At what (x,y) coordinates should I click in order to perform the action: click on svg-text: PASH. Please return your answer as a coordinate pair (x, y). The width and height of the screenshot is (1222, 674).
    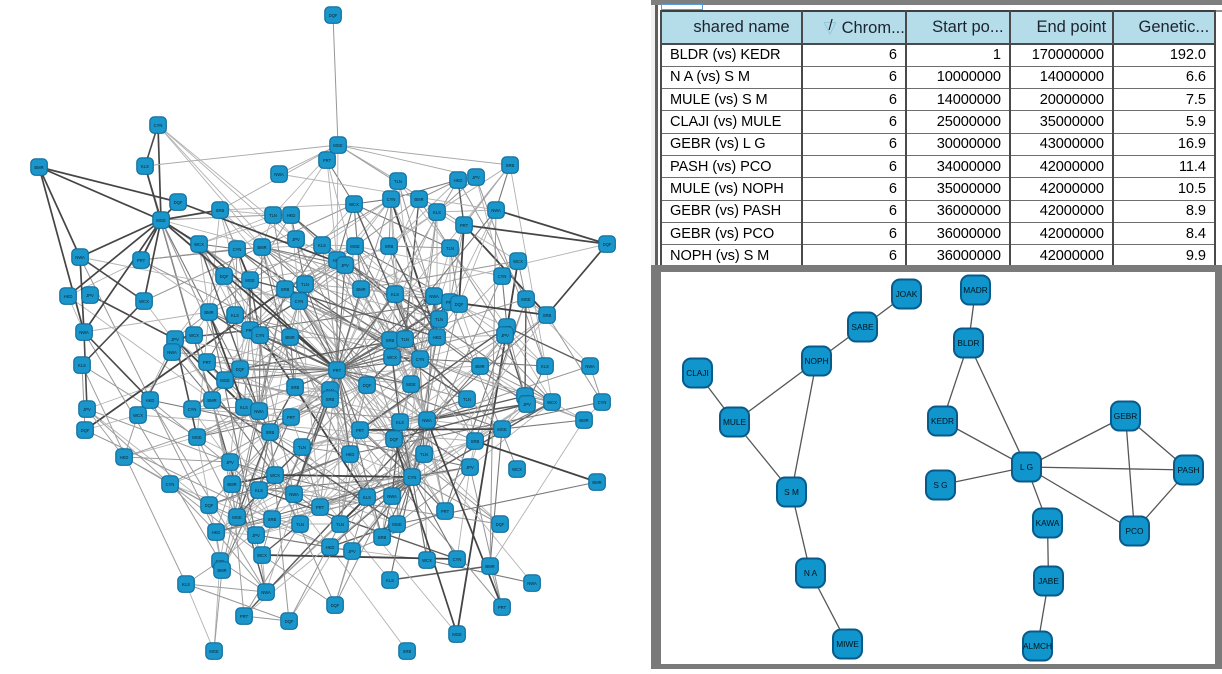
    Looking at the image, I should click on (1188, 470).